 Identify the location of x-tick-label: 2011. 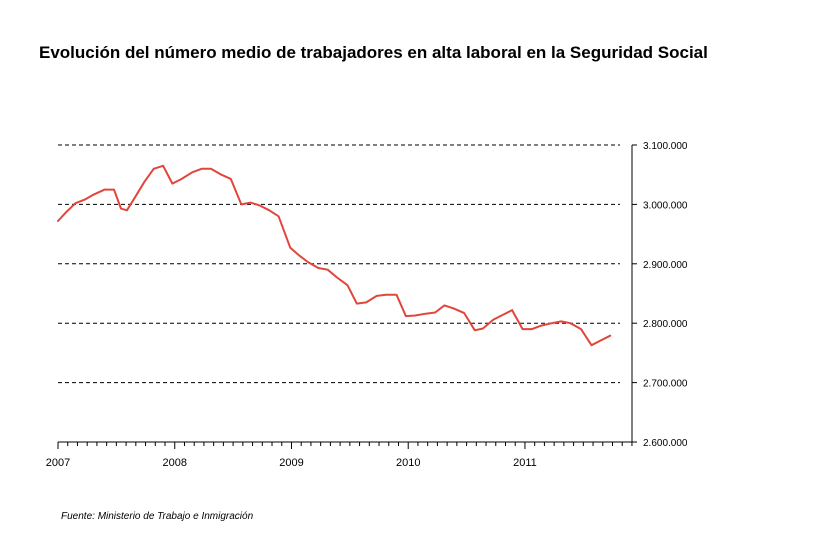
(525, 463).